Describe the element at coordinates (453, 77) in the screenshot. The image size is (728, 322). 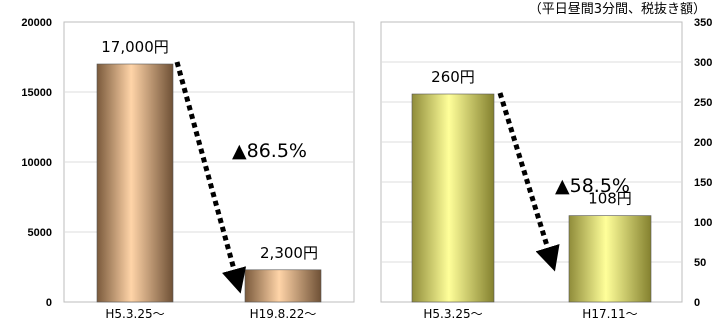
I see `right-data-label: 260円` at that location.